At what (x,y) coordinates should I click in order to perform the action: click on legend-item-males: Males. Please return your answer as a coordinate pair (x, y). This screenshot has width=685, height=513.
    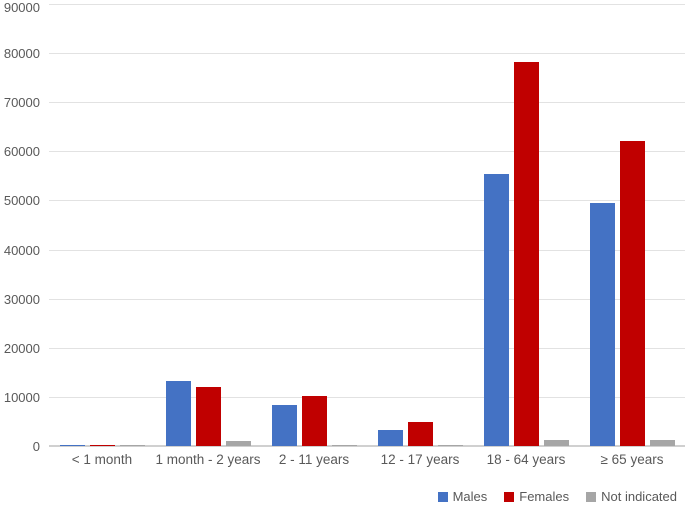
    Looking at the image, I should click on (462, 496).